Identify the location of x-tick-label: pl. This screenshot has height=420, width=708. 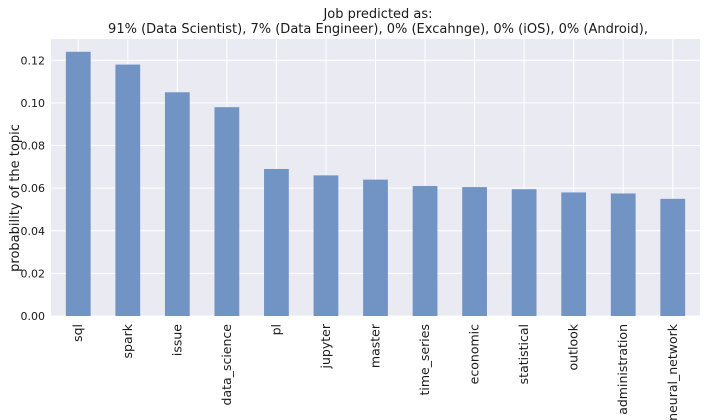
(275, 329).